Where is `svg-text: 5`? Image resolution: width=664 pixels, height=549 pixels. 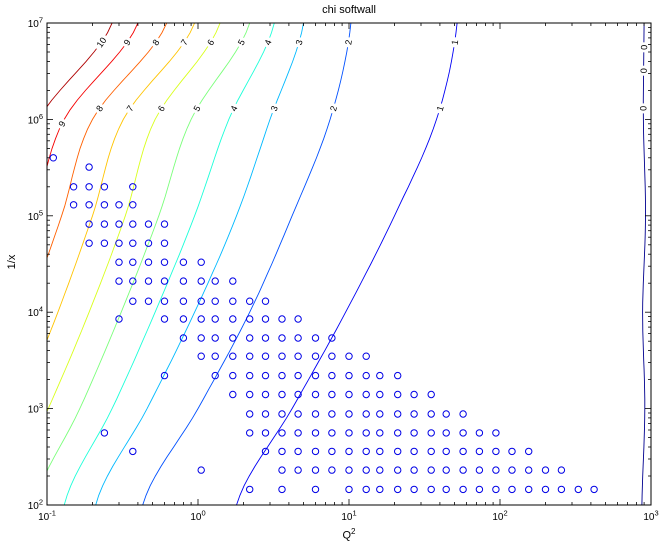 svg-text: 5 is located at coordinates (196, 108).